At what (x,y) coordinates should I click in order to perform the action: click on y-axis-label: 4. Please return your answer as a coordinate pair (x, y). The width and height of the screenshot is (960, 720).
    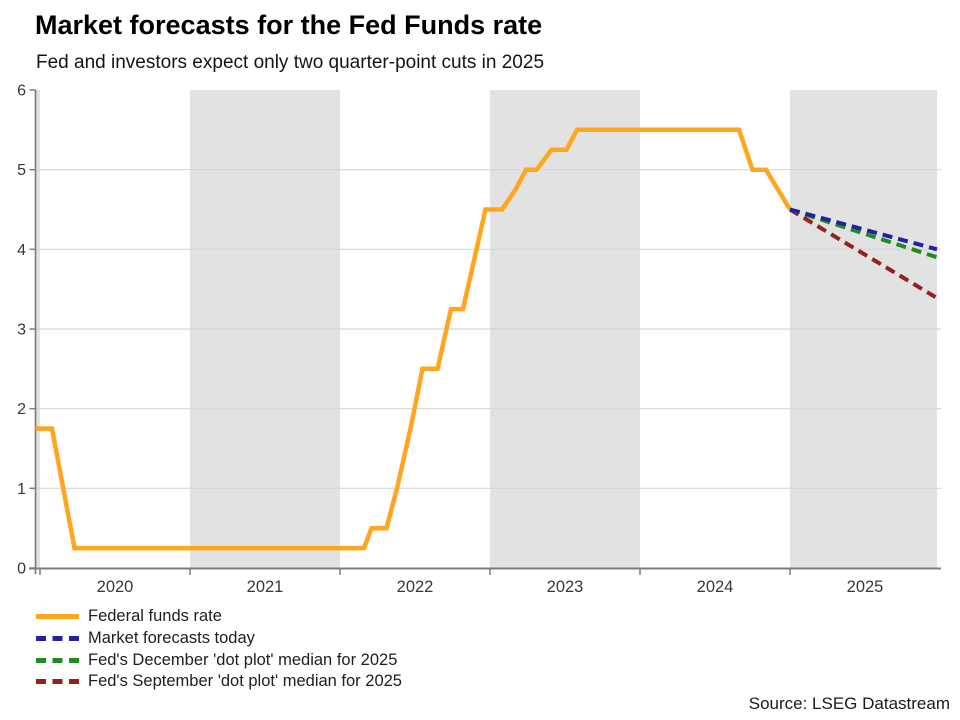
    Looking at the image, I should click on (21, 250).